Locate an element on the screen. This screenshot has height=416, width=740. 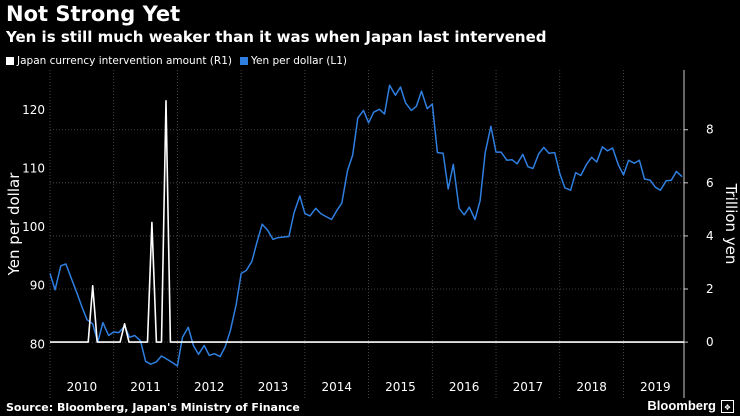
x-tick-label-2012: 2012 is located at coordinates (209, 387).